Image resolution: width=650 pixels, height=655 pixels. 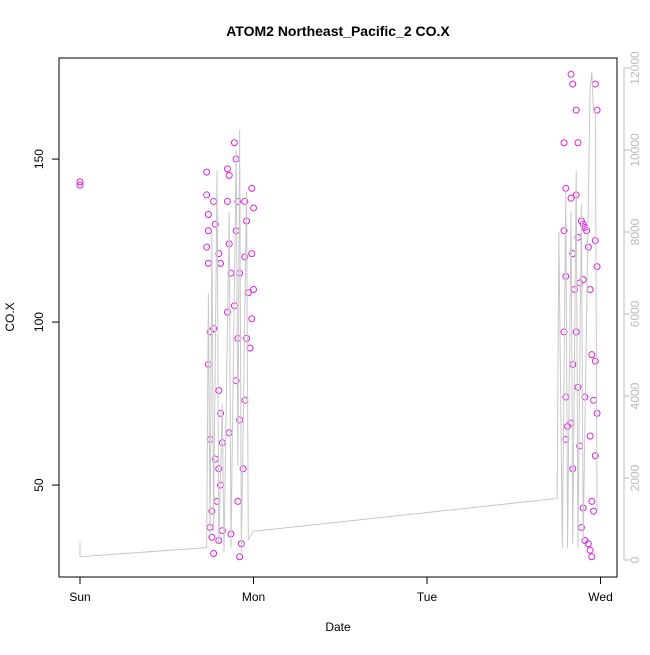 I want to click on y-axis-label: CO.X, so click(x=10, y=316).